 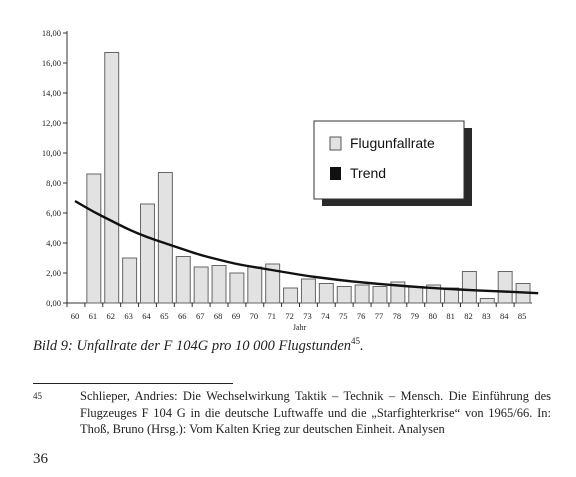 What do you see at coordinates (335, 143) in the screenshot?
I see `legend-swatch-bar` at bounding box center [335, 143].